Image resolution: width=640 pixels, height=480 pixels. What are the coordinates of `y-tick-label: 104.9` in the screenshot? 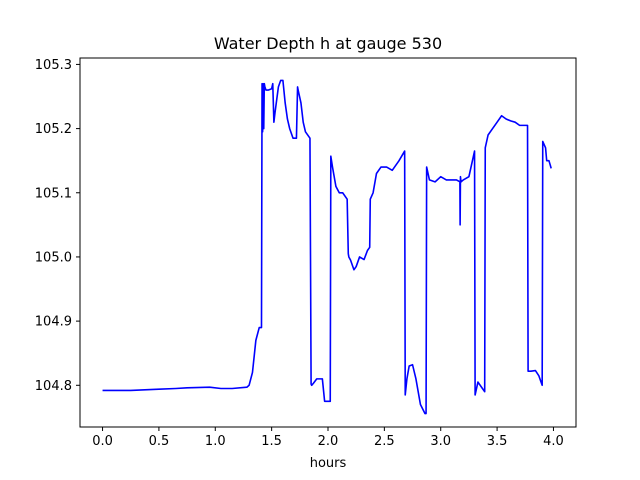 It's located at (53, 322).